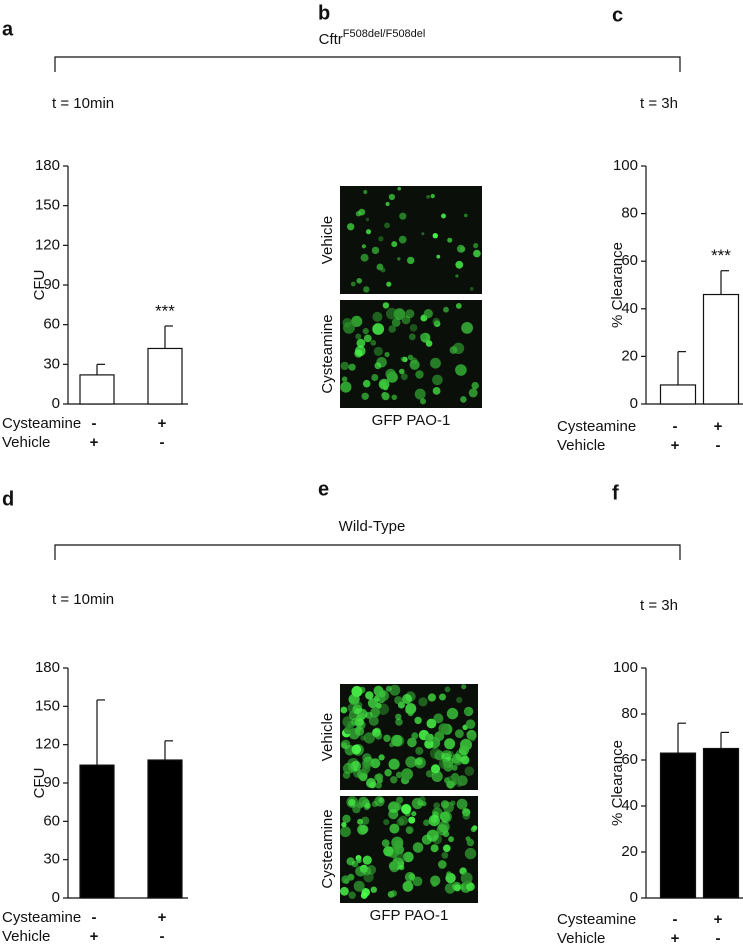  I want to click on image-caption: GFP PAO-1, so click(411, 420).